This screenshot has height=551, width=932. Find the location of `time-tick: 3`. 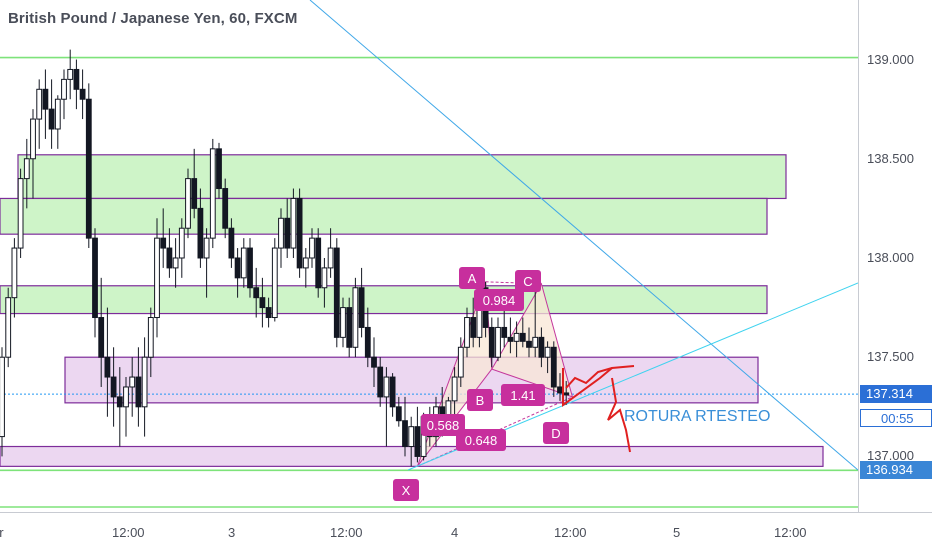

time-tick: 3 is located at coordinates (232, 532).